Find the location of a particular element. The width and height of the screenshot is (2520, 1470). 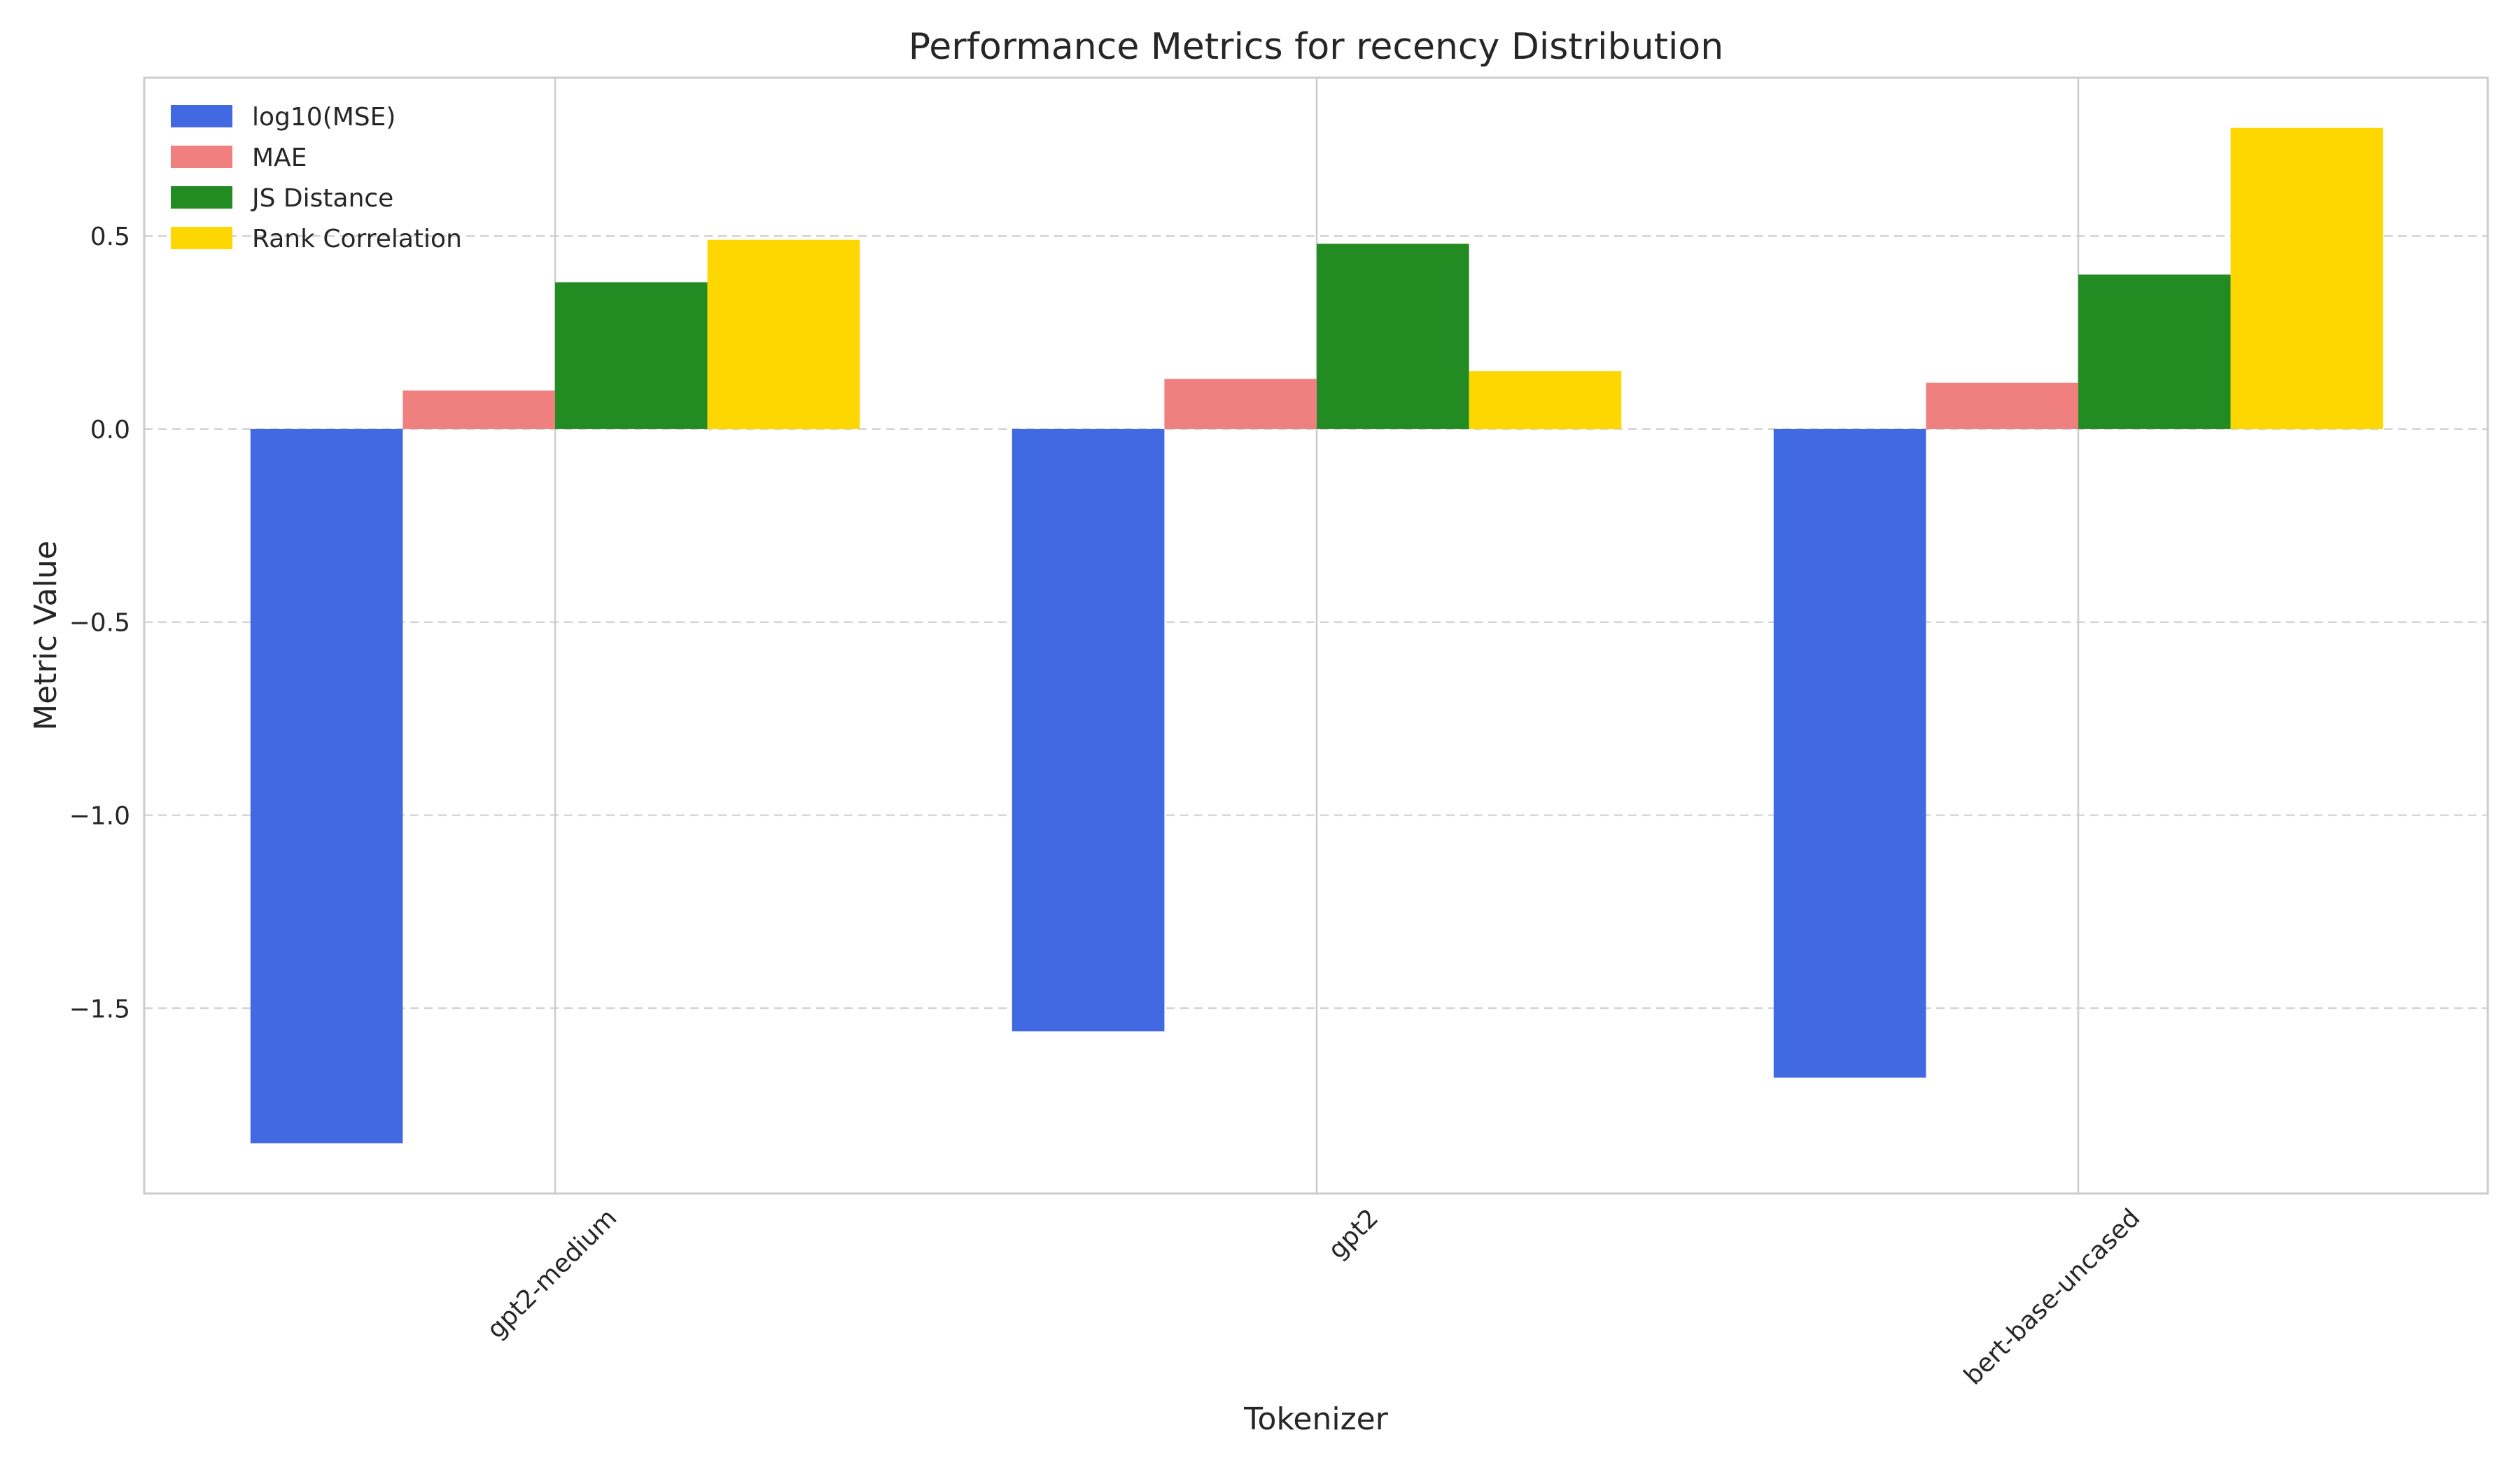

legend-item: log10(MSE) is located at coordinates (283, 117).